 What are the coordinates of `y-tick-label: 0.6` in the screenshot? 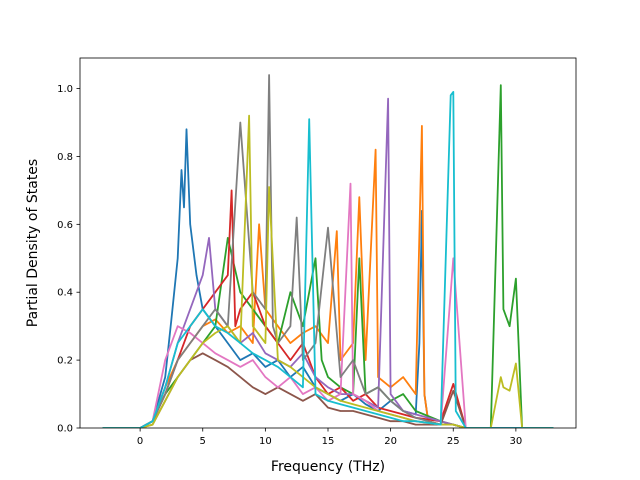 It's located at (65, 225).